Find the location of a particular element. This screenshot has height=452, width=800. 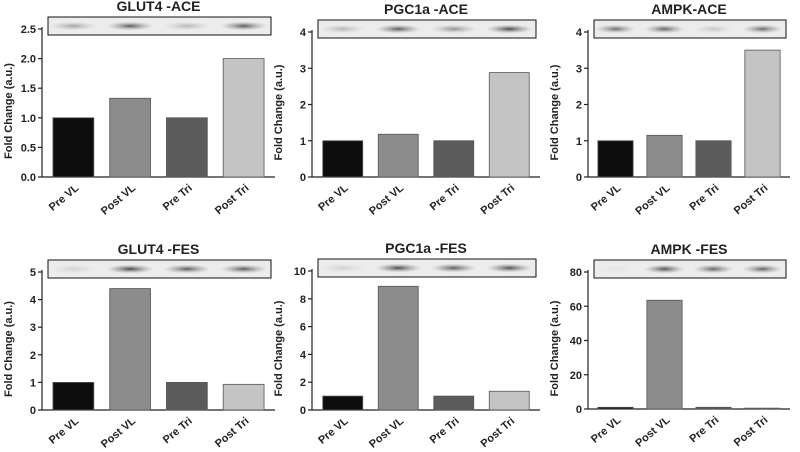

y-tick-label: 40 is located at coordinates (576, 342).